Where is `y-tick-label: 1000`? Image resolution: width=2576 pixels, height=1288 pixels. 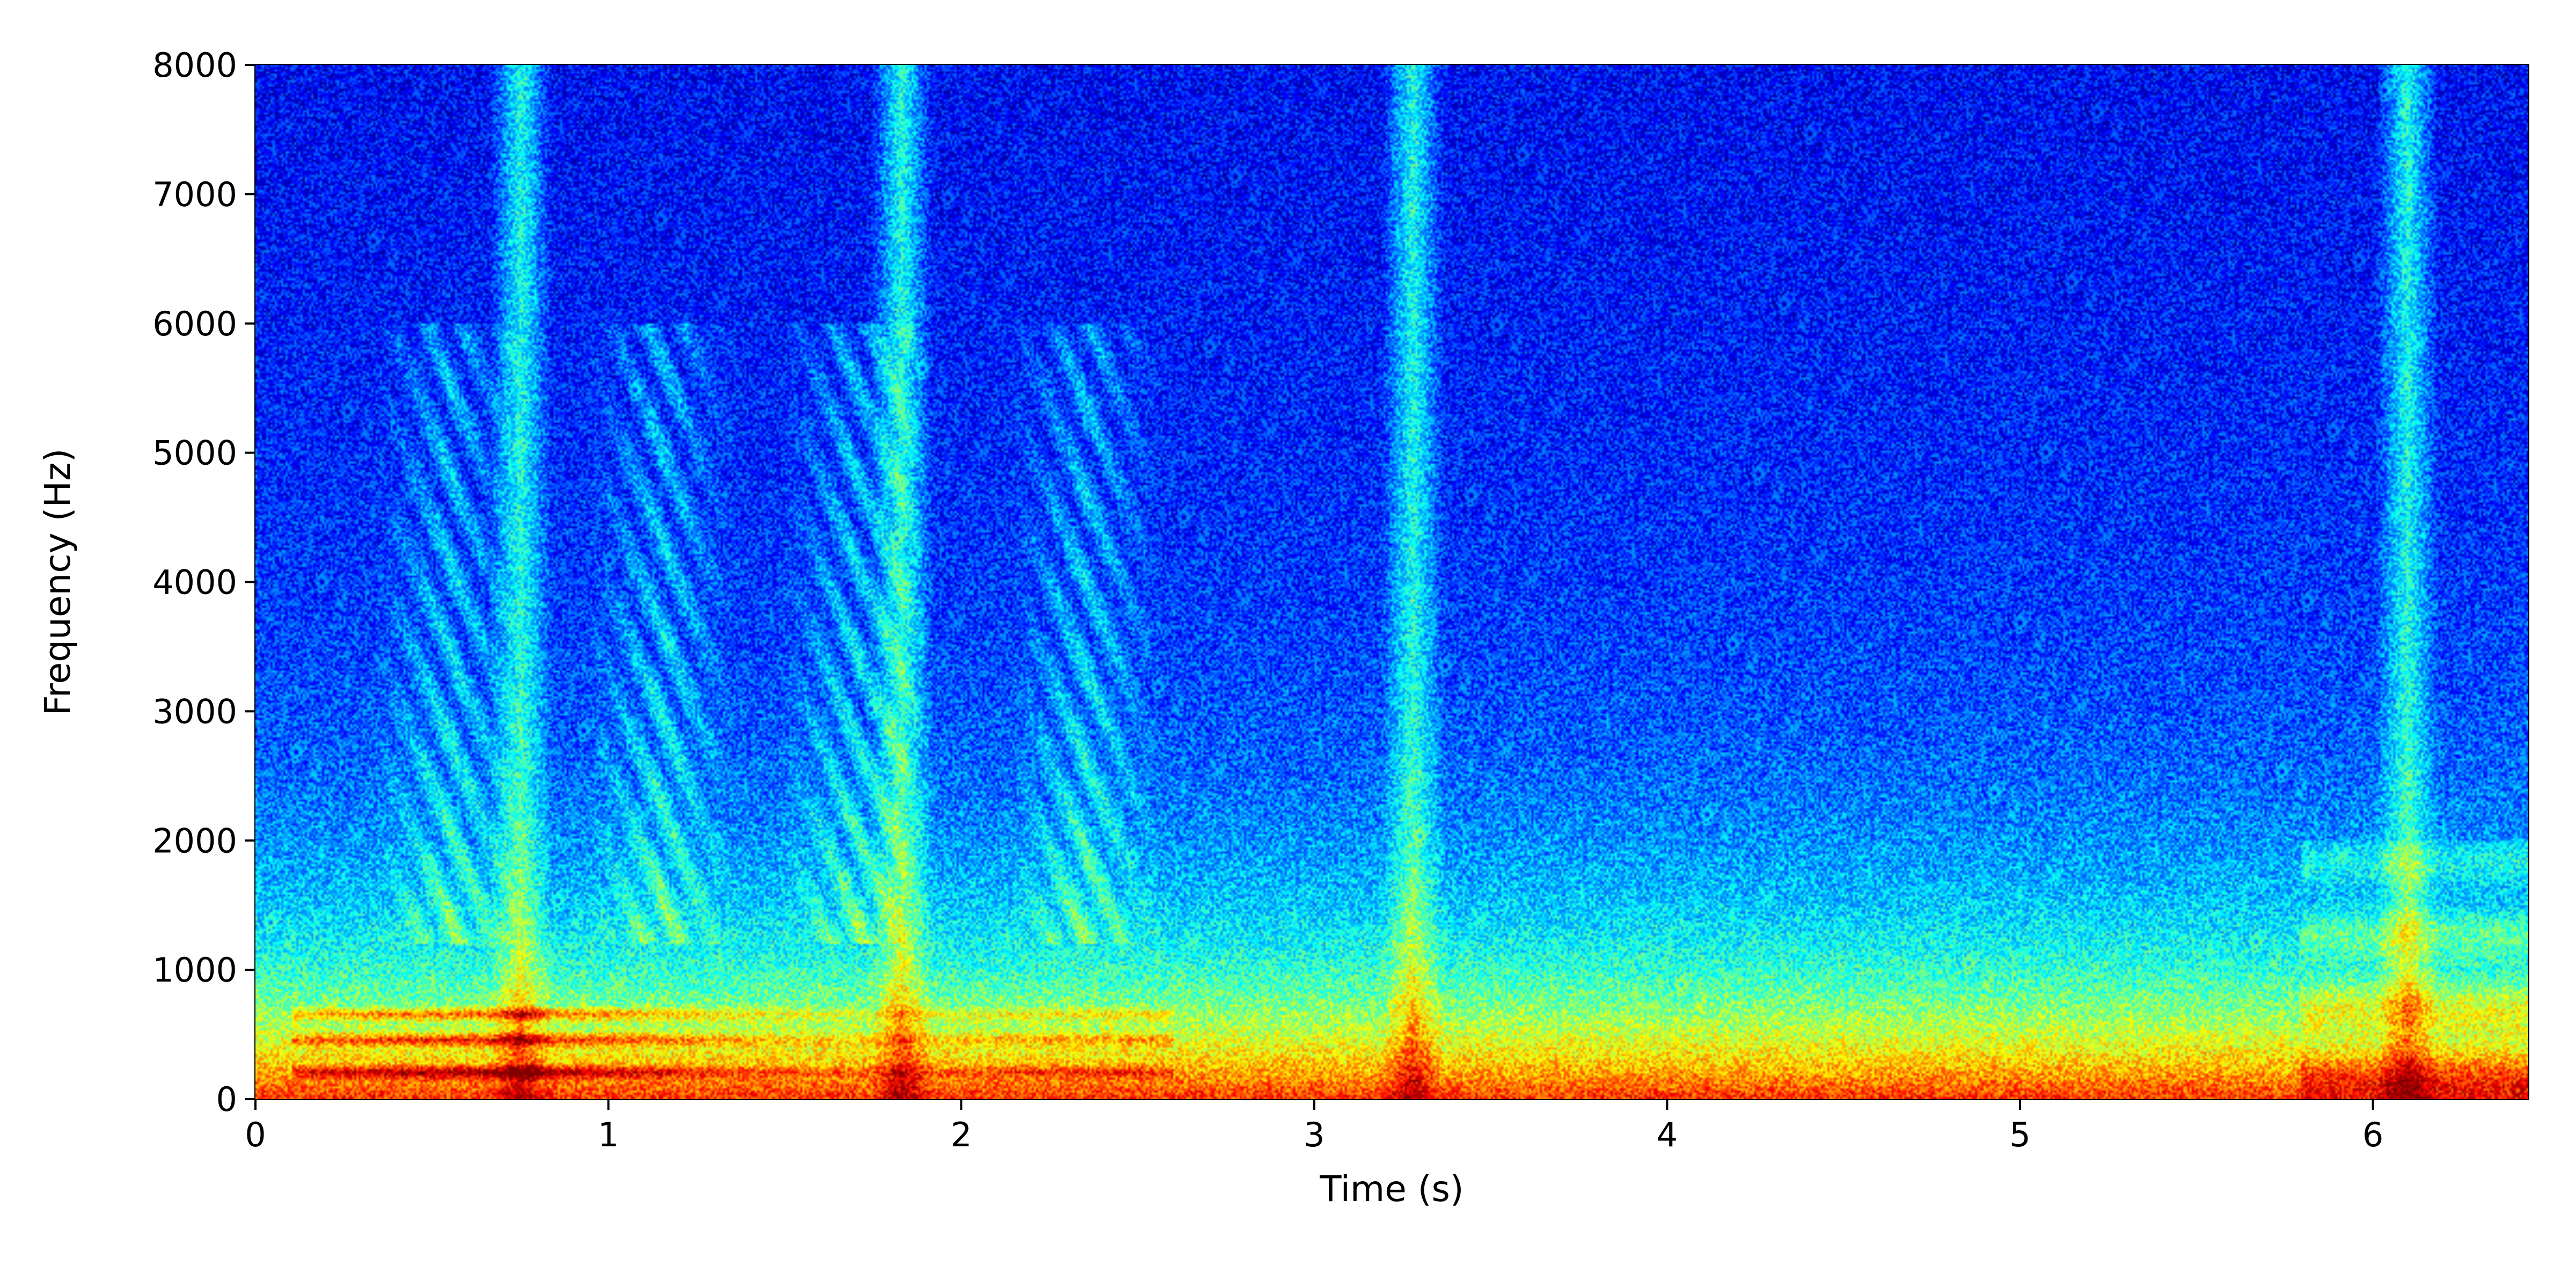
y-tick-label: 1000 is located at coordinates (194, 970).